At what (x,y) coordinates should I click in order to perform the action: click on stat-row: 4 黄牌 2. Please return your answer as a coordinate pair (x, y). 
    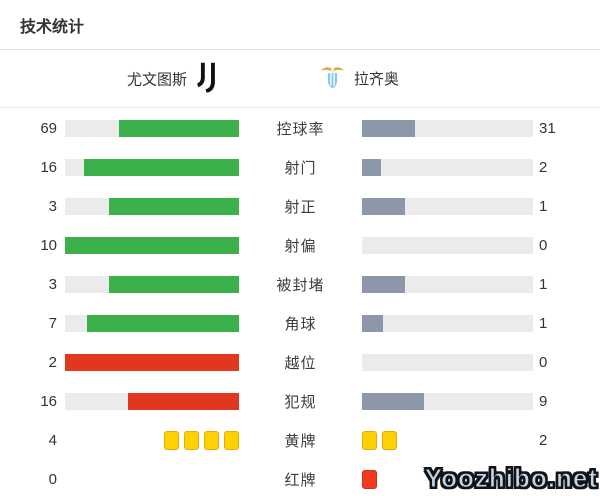
    Looking at the image, I should click on (300, 440).